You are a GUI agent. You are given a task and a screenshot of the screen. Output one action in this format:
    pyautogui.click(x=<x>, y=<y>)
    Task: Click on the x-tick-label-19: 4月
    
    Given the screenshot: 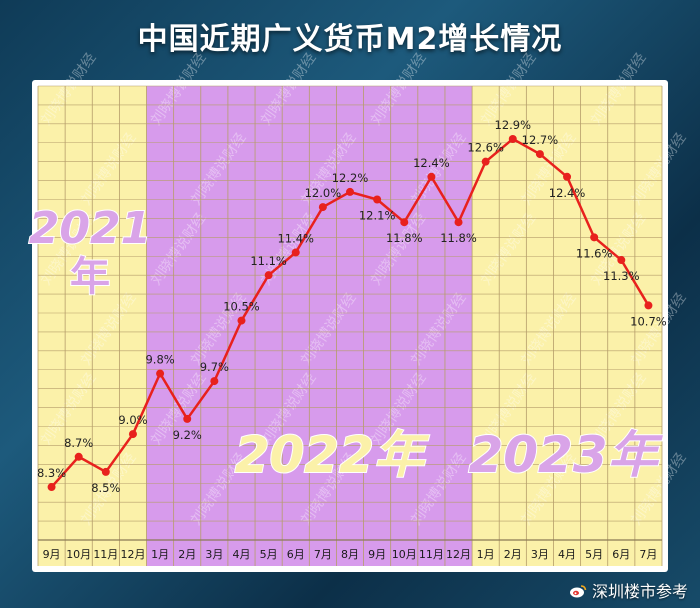 What is the action you would take?
    pyautogui.click(x=567, y=554)
    